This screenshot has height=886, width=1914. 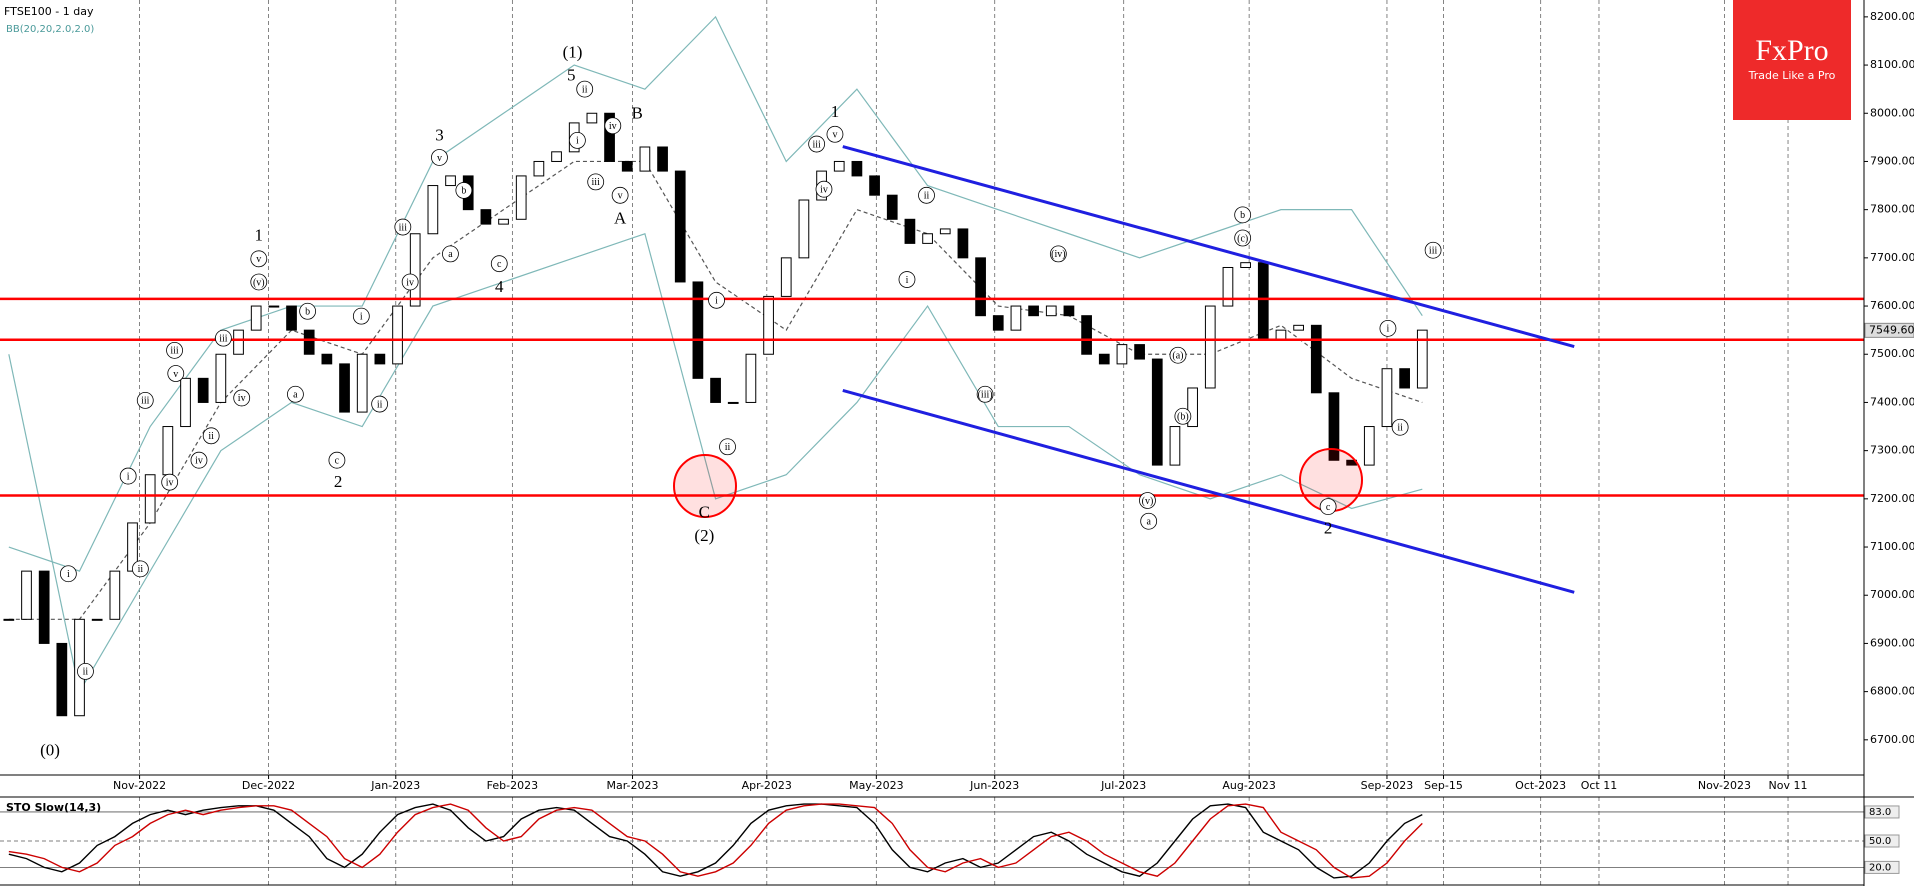 What do you see at coordinates (1892, 353) in the screenshot?
I see `y-tick-label: 7500.00` at bounding box center [1892, 353].